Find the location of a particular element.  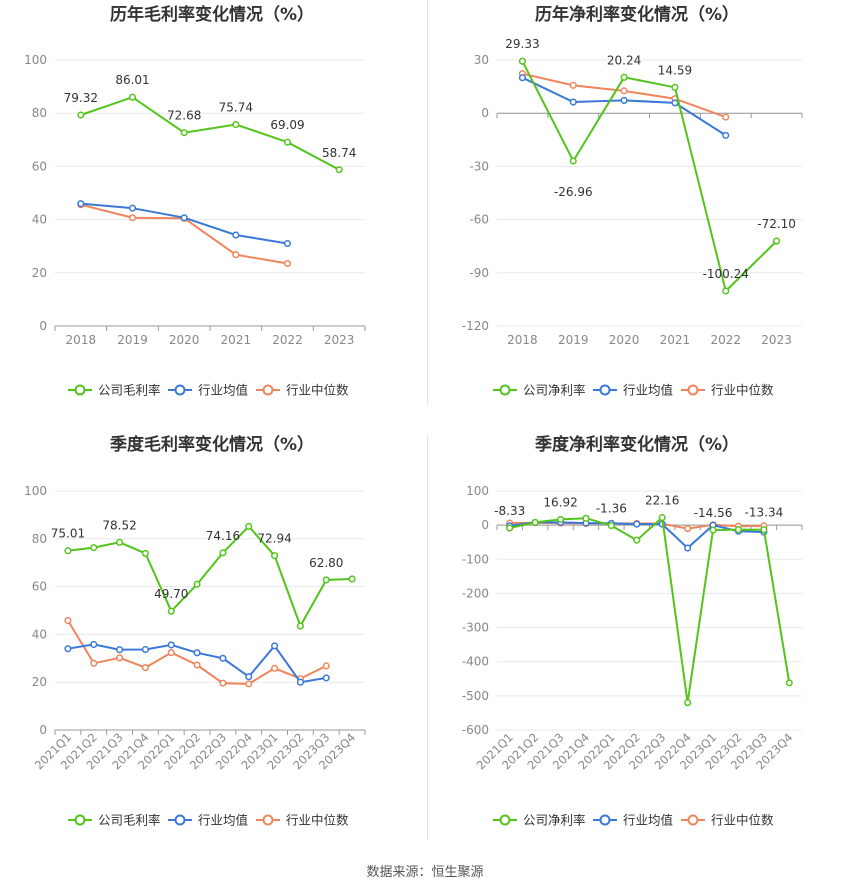

data-label: 62.80 is located at coordinates (326, 563).